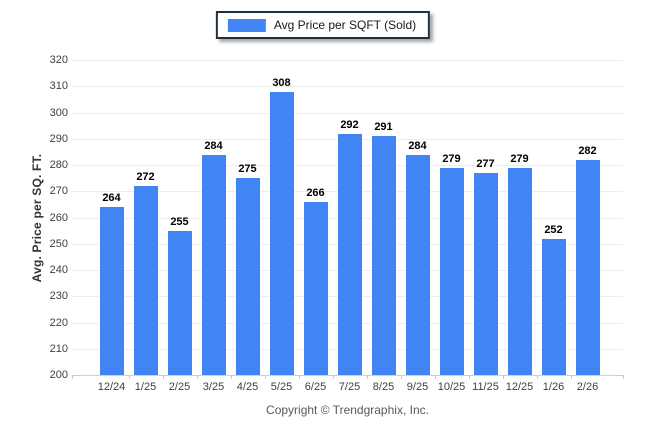  I want to click on bar-value-label: 275, so click(247, 169).